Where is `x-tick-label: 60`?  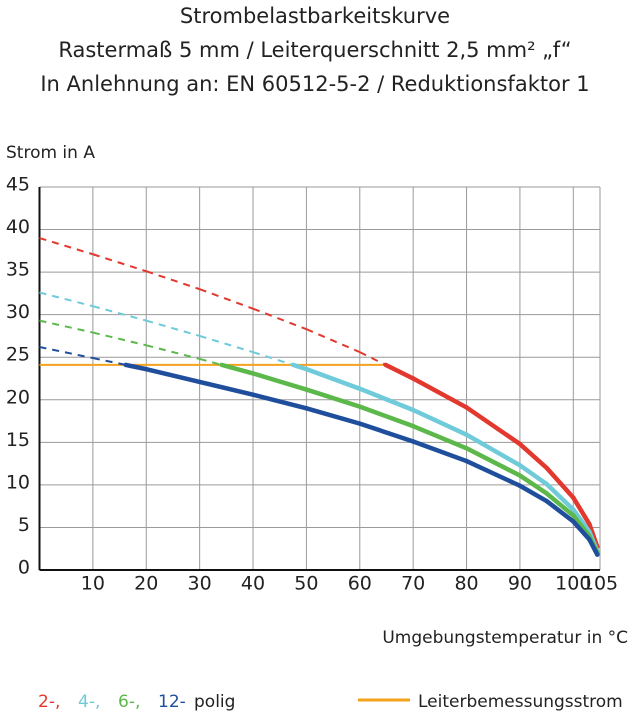 x-tick-label: 60 is located at coordinates (360, 584).